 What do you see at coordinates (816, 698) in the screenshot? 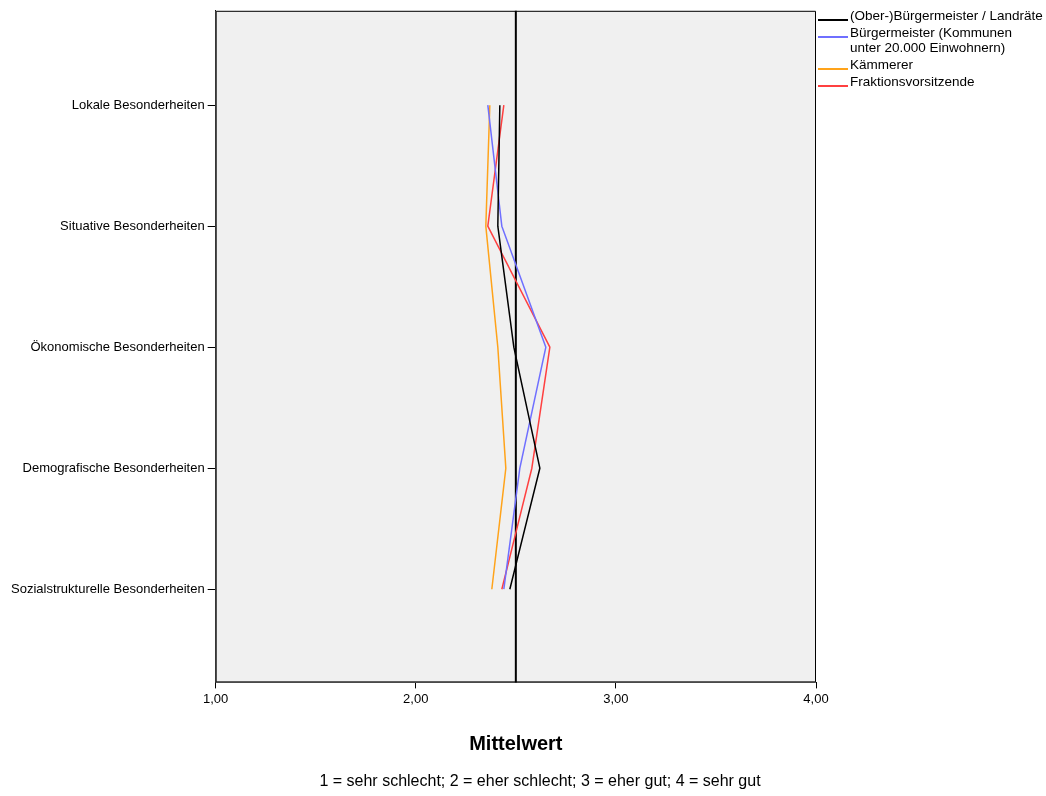
I see `x-tick-label: 4,00` at bounding box center [816, 698].